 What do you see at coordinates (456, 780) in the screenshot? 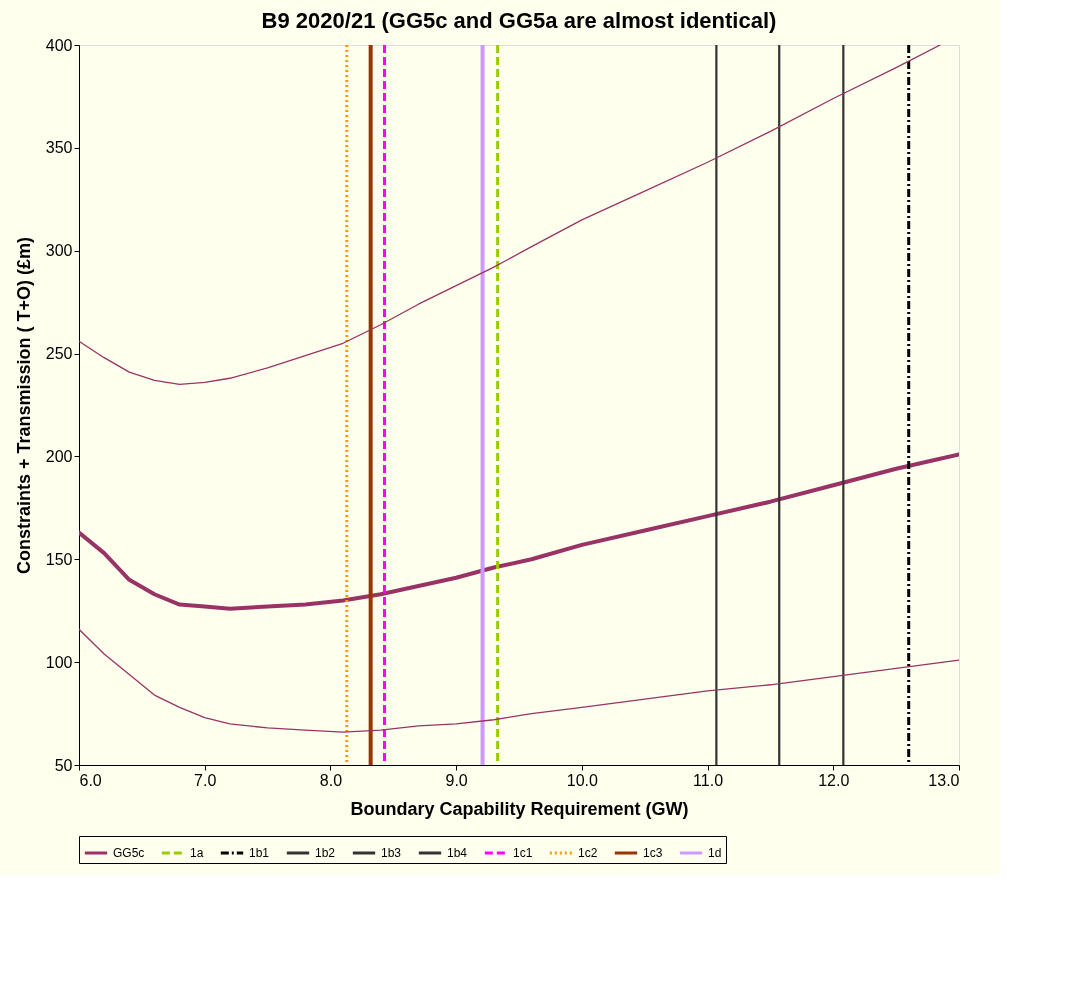
I see `x-tick-label: 9.0` at bounding box center [456, 780].